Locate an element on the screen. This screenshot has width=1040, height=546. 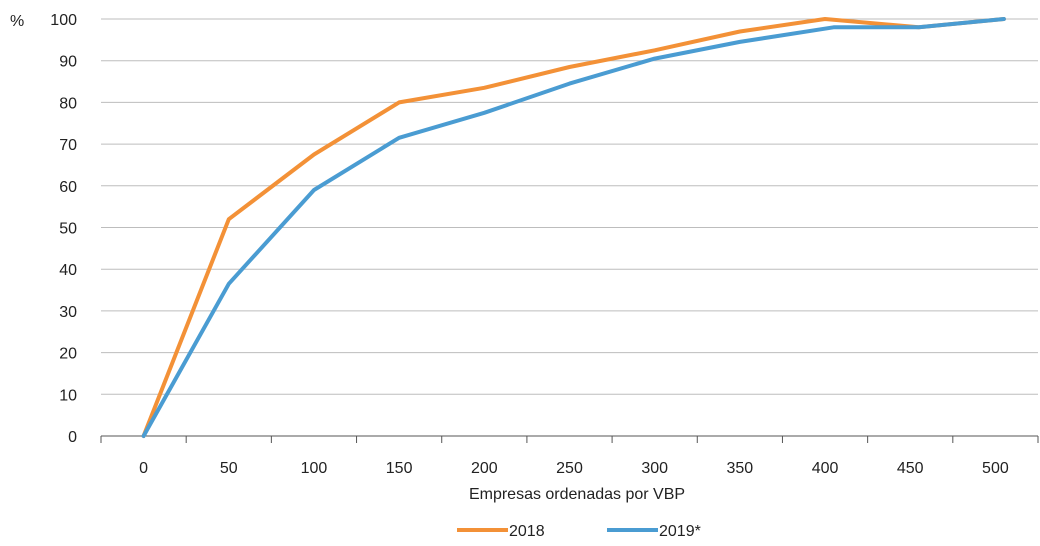
y-tick-label: 0 is located at coordinates (72, 437).